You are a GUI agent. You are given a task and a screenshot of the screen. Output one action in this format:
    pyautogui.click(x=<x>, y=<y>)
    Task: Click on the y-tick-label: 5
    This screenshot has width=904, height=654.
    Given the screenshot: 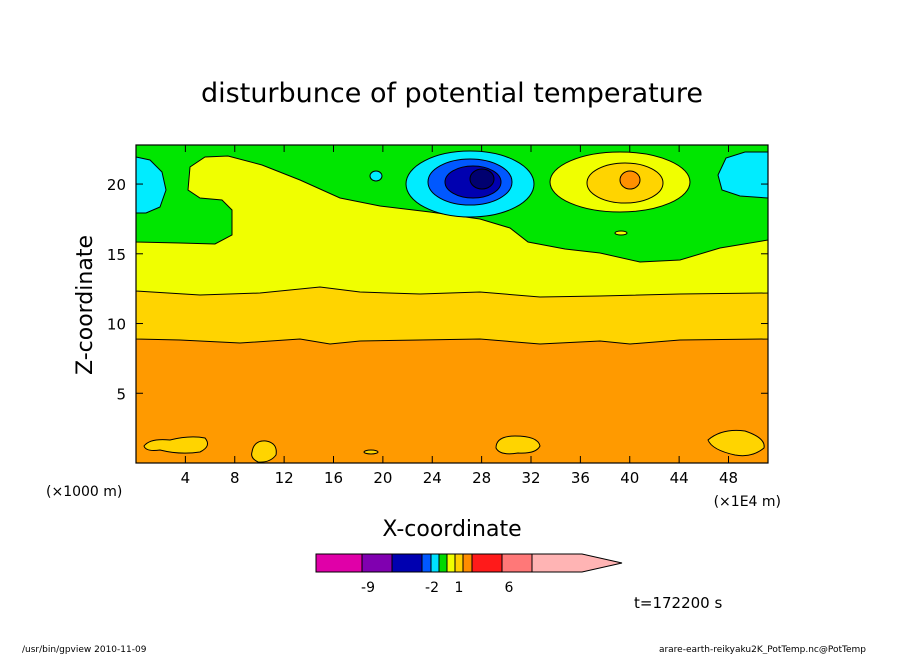 What is the action you would take?
    pyautogui.click(x=121, y=394)
    